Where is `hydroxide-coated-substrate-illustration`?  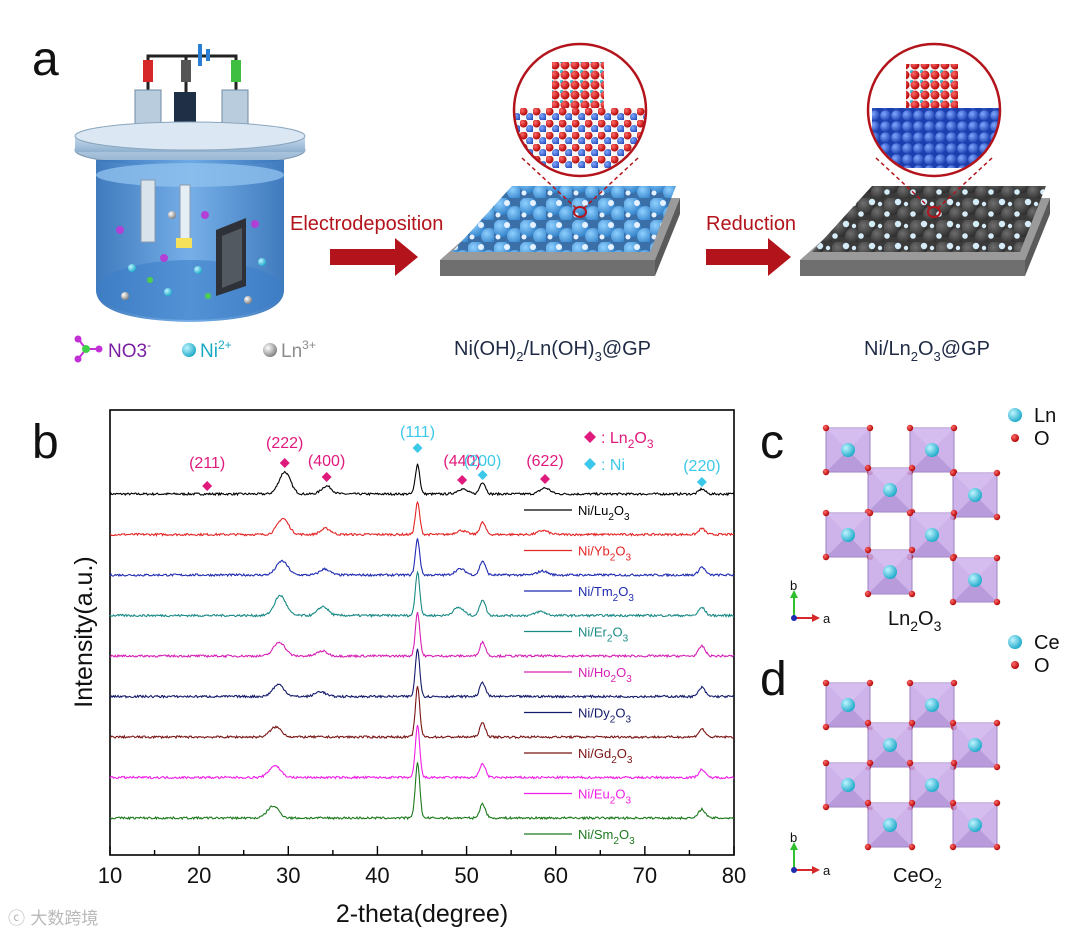
hydroxide-coated-substrate-illustration is located at coordinates (560, 231).